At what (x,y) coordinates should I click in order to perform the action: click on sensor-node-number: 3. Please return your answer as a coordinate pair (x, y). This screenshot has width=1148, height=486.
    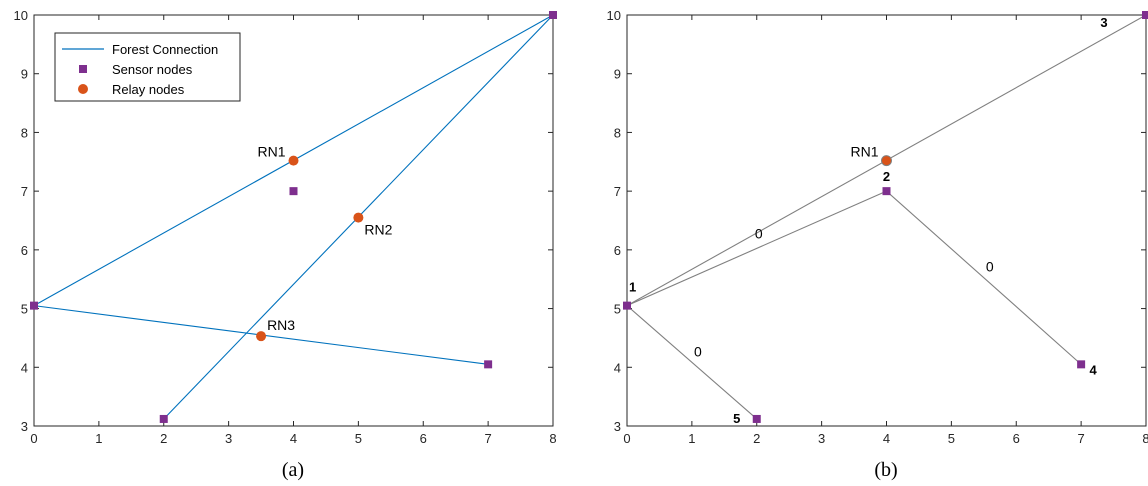
    Looking at the image, I should click on (1103, 22).